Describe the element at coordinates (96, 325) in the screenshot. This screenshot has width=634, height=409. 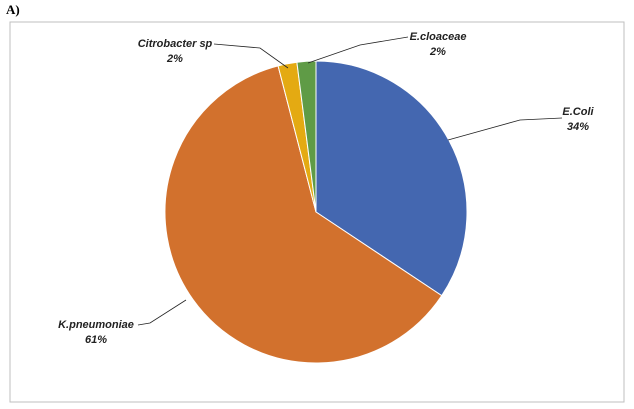
I see `slice-label: K.pneumoniae` at that location.